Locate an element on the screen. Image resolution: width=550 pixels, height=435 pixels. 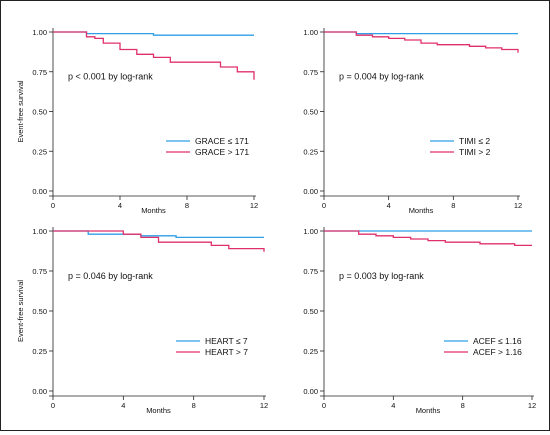
legend-label-1: TIMI ≤ 2 is located at coordinates (474, 141).